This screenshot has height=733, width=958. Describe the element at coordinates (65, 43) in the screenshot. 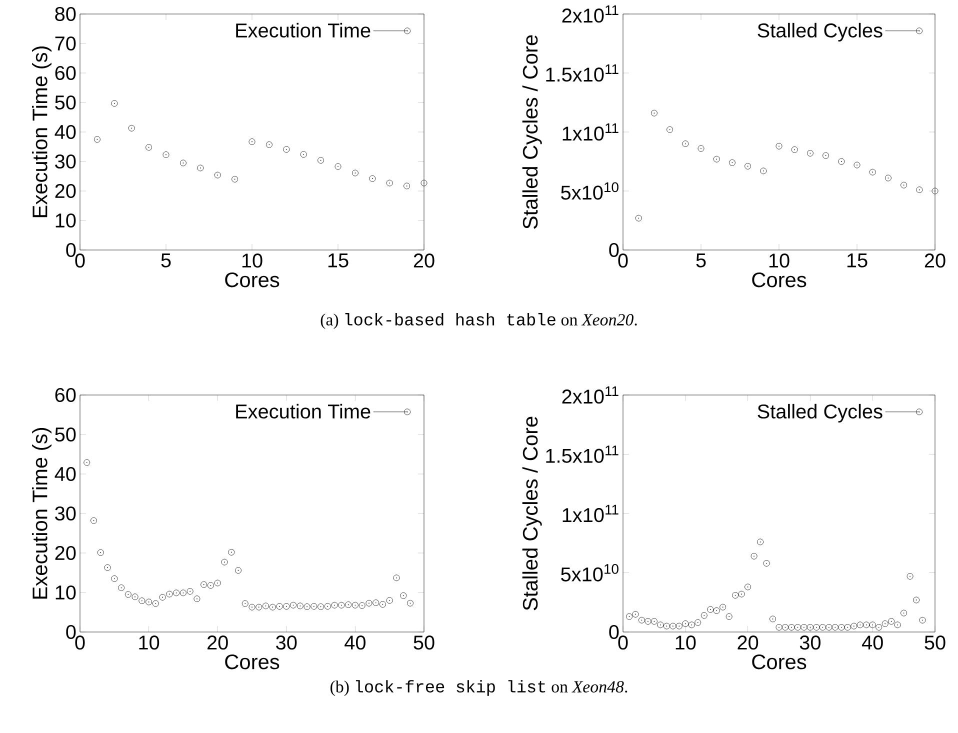

I see `y-tick-label: 70` at that location.